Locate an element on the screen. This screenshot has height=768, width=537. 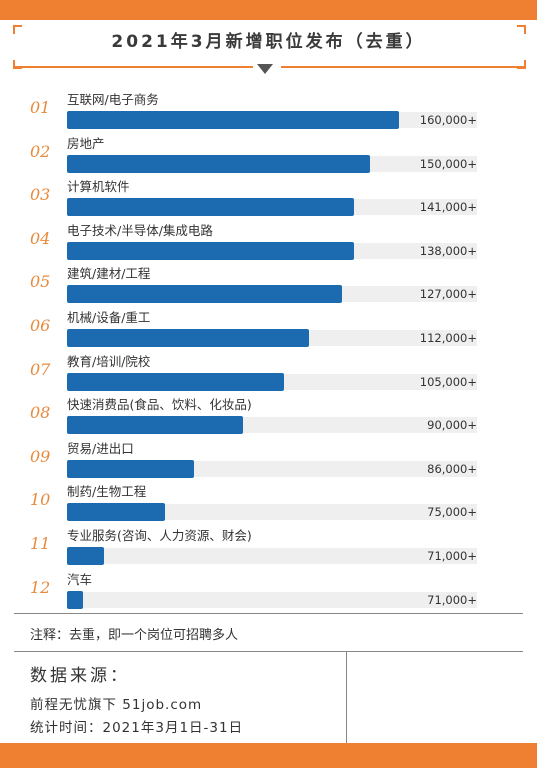
category-label: 互联网/电子商务 is located at coordinates (113, 99).